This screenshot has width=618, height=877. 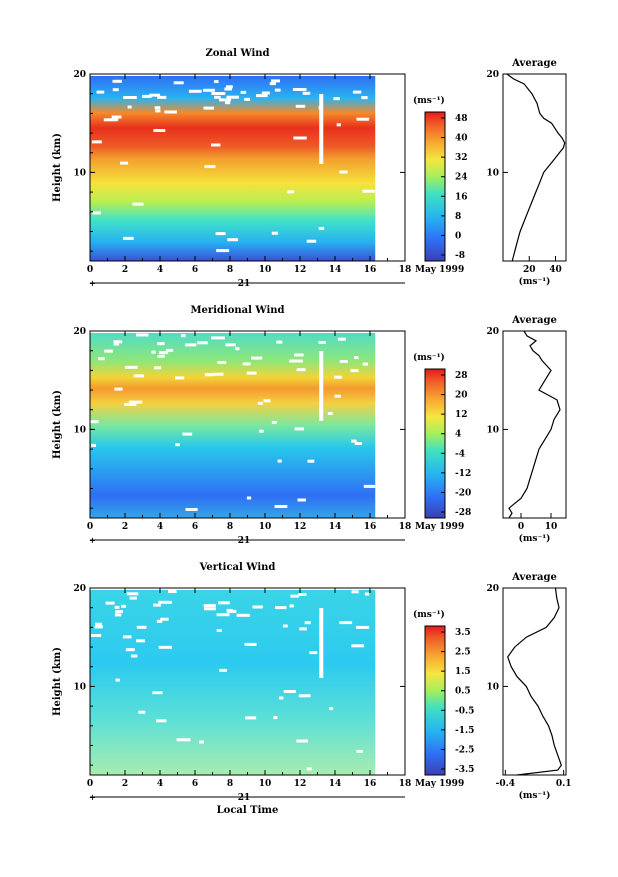 What do you see at coordinates (492, 173) in the screenshot?
I see `profile-y-tick-label: 10` at bounding box center [492, 173].